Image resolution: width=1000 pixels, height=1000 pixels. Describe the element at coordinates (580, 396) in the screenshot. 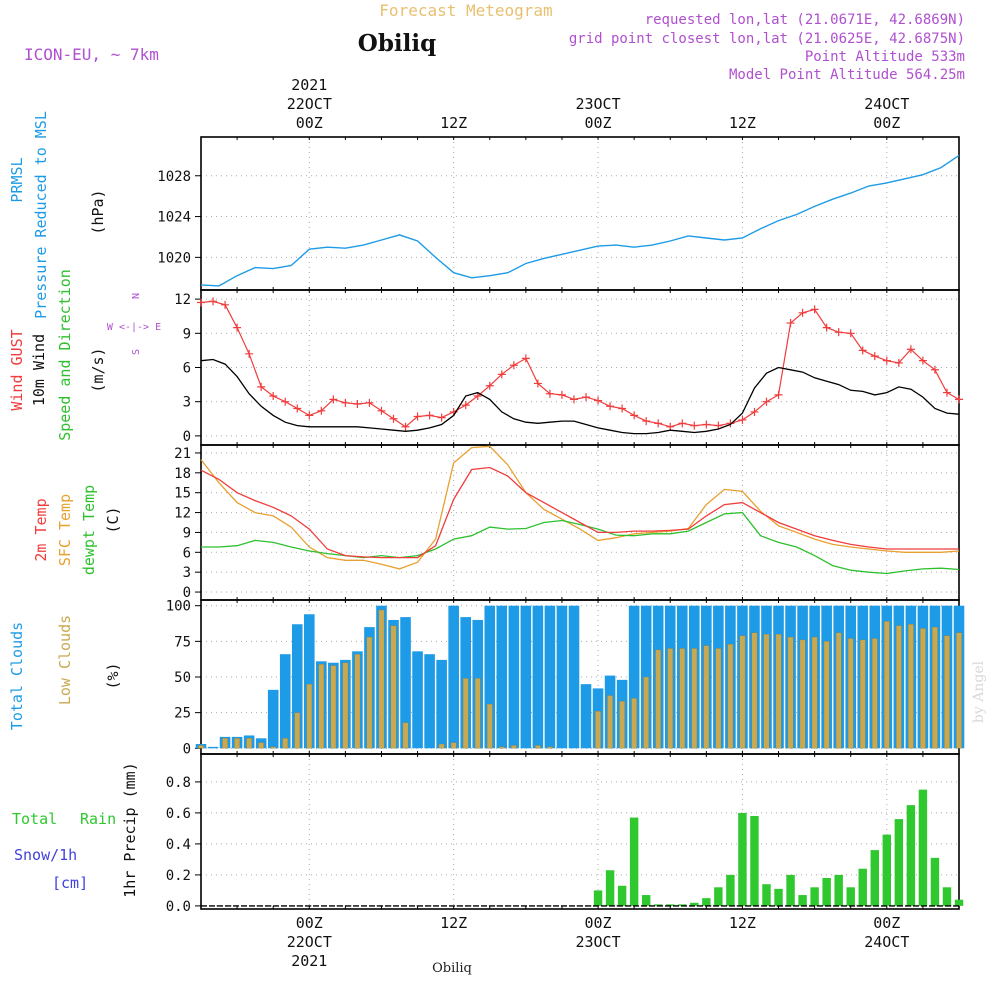

I see `wind-speed-line` at that location.